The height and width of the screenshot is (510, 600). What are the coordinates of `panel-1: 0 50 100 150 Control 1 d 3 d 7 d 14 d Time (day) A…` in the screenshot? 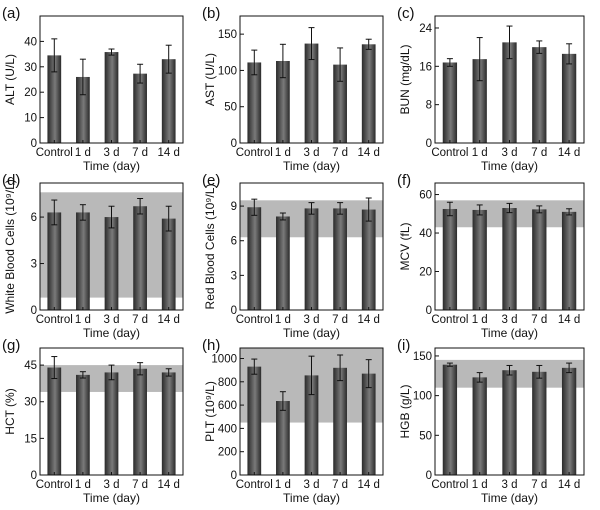 It's located at (293, 89).